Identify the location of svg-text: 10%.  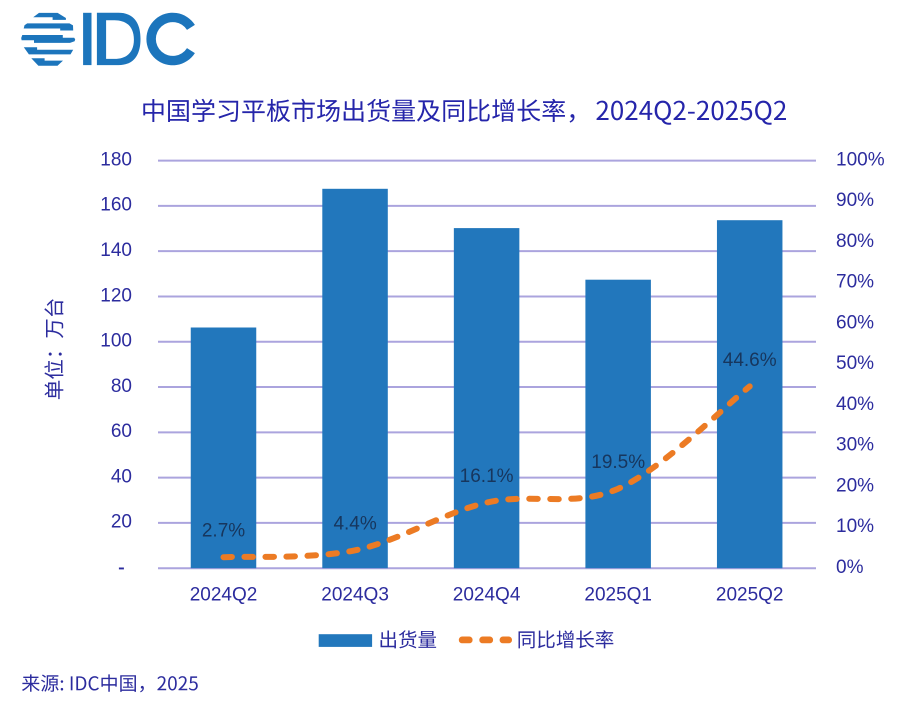
(855, 526).